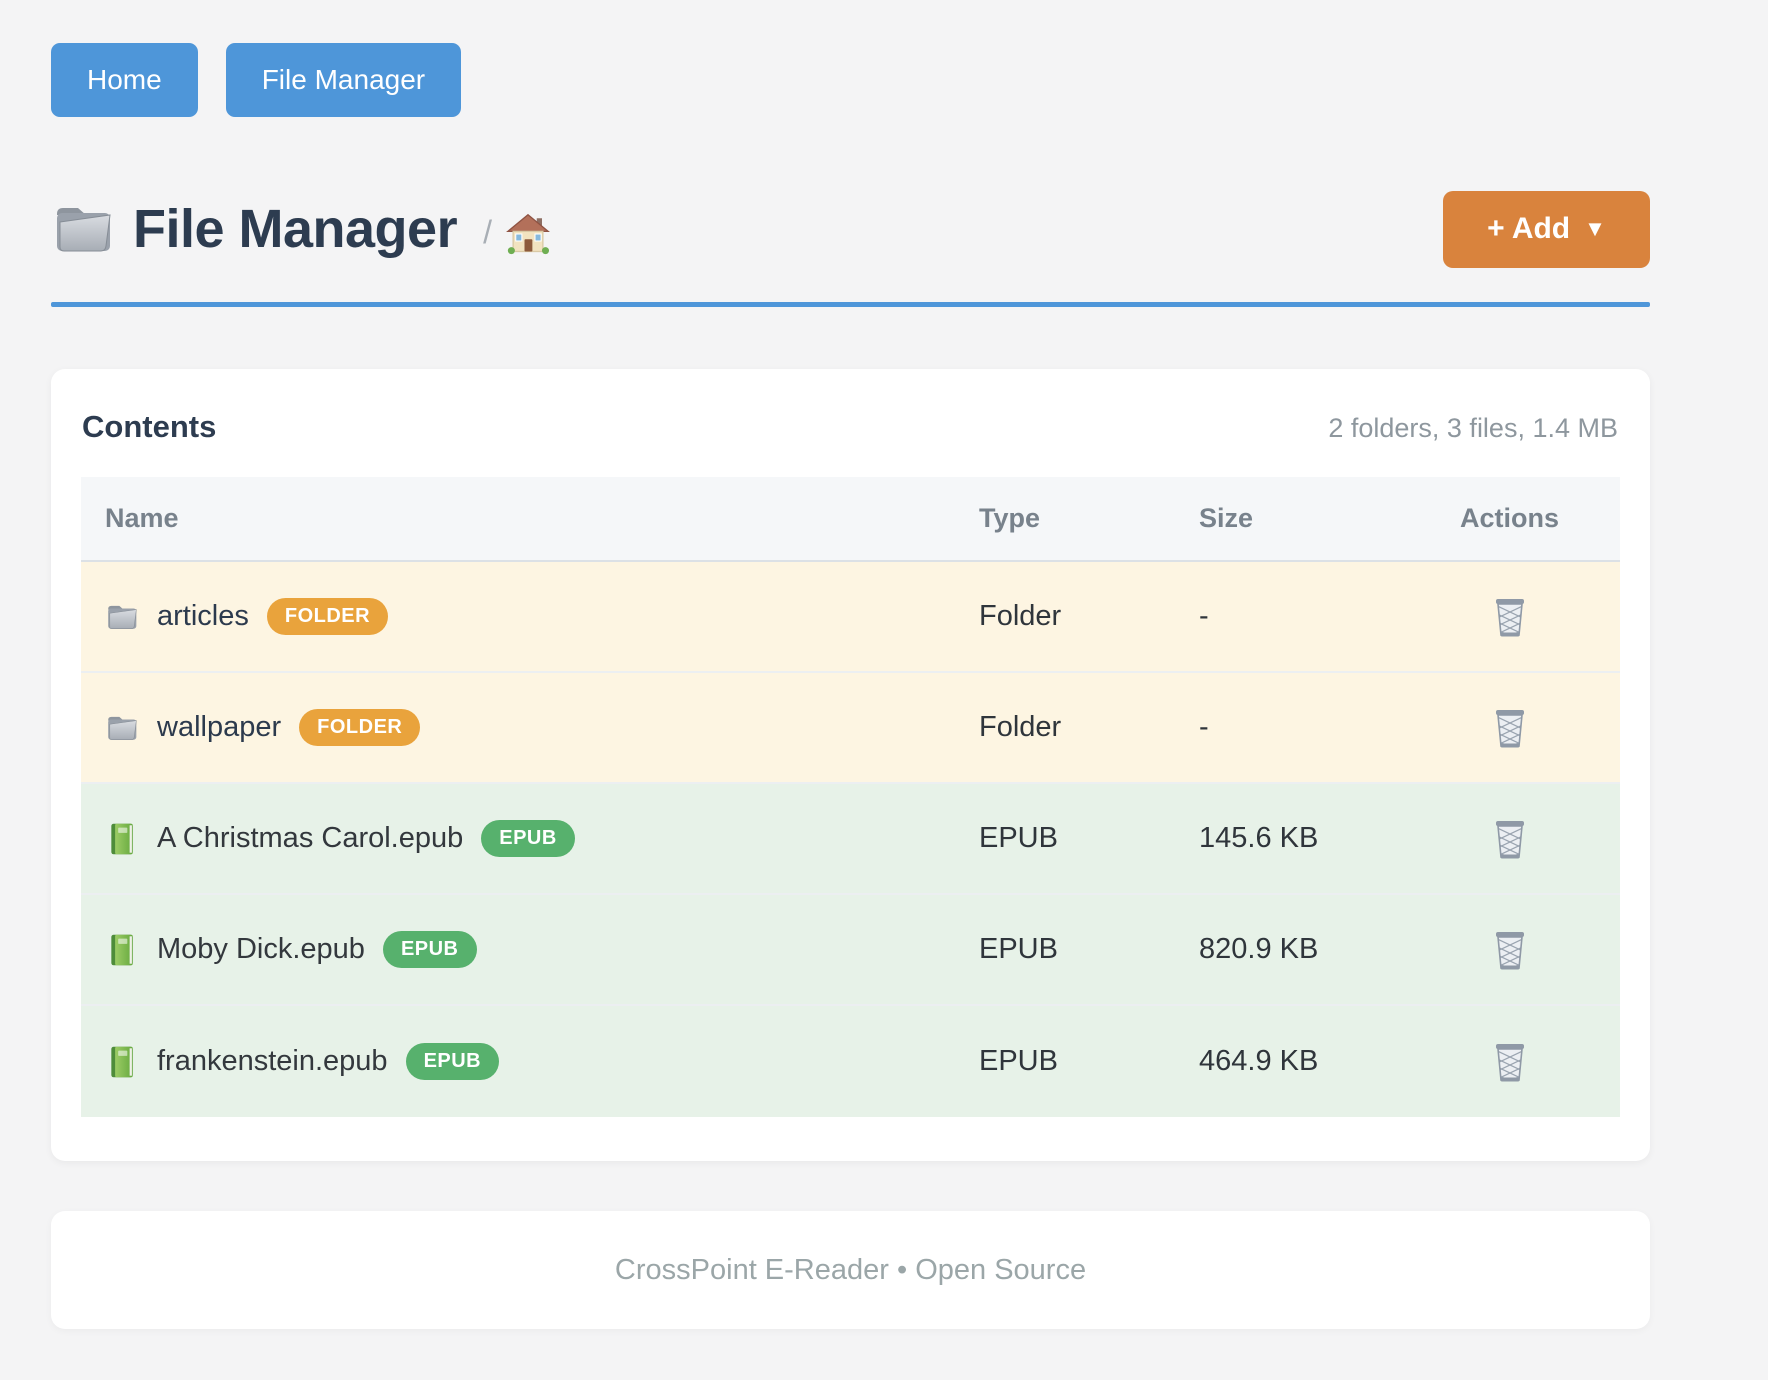  What do you see at coordinates (1259, 1061) in the screenshot?
I see `file-size: 464.9 KB` at bounding box center [1259, 1061].